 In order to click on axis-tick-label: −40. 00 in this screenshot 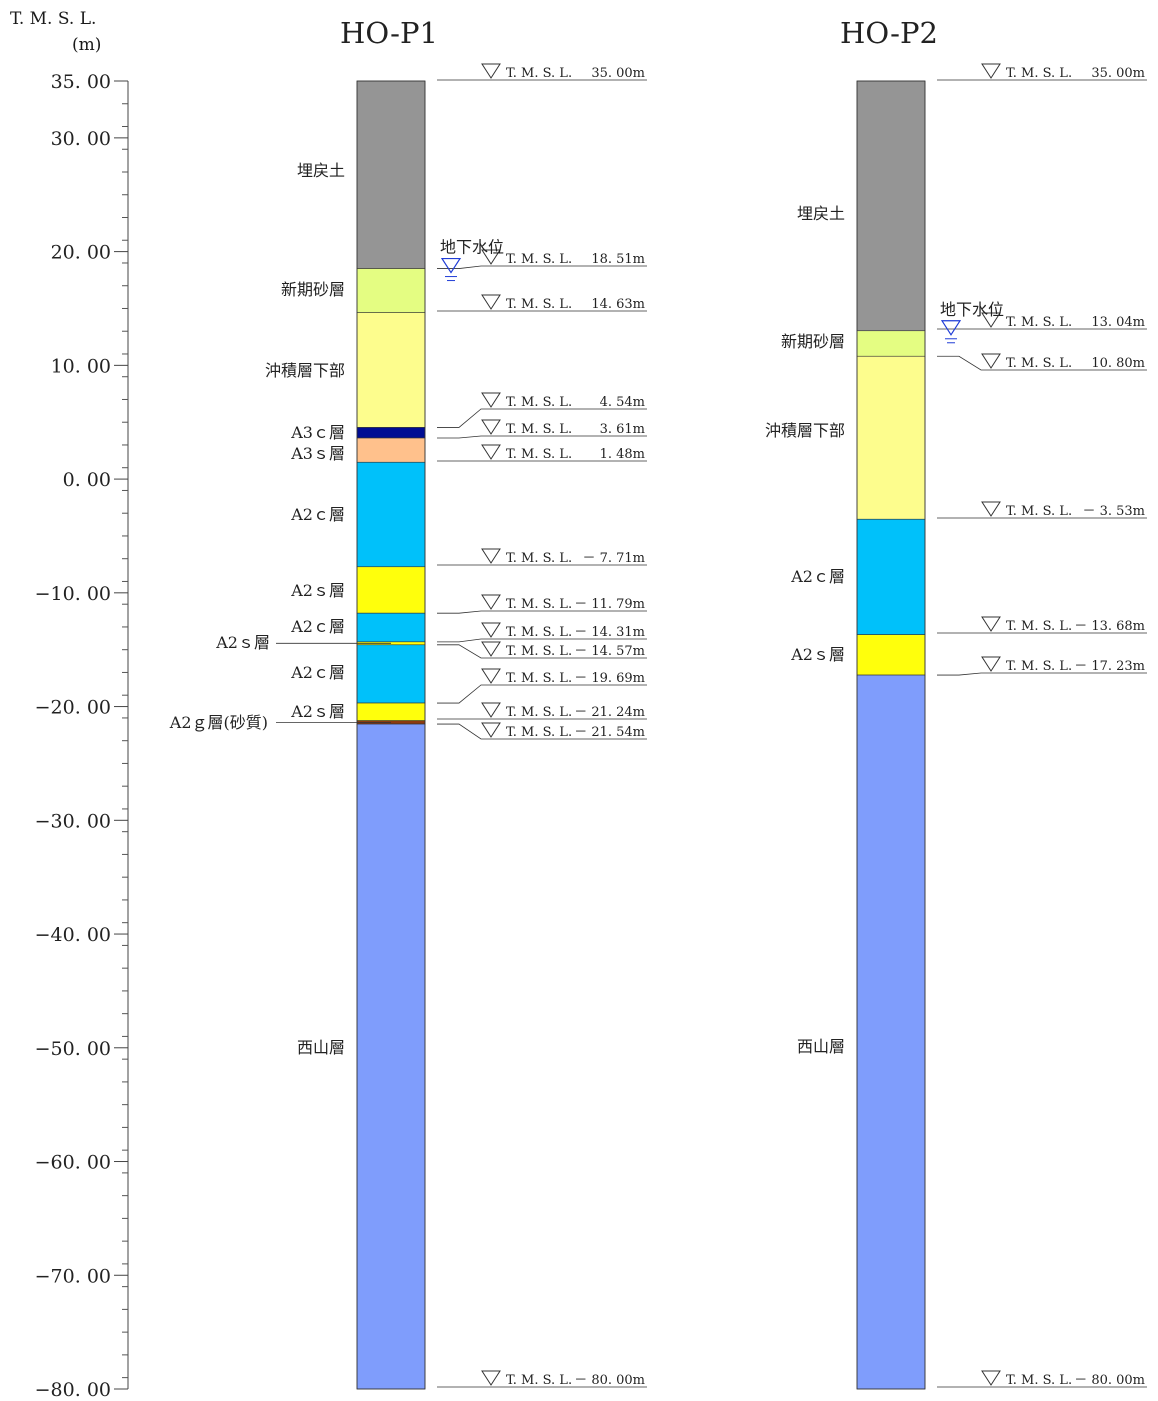, I will do `click(73, 935)`.